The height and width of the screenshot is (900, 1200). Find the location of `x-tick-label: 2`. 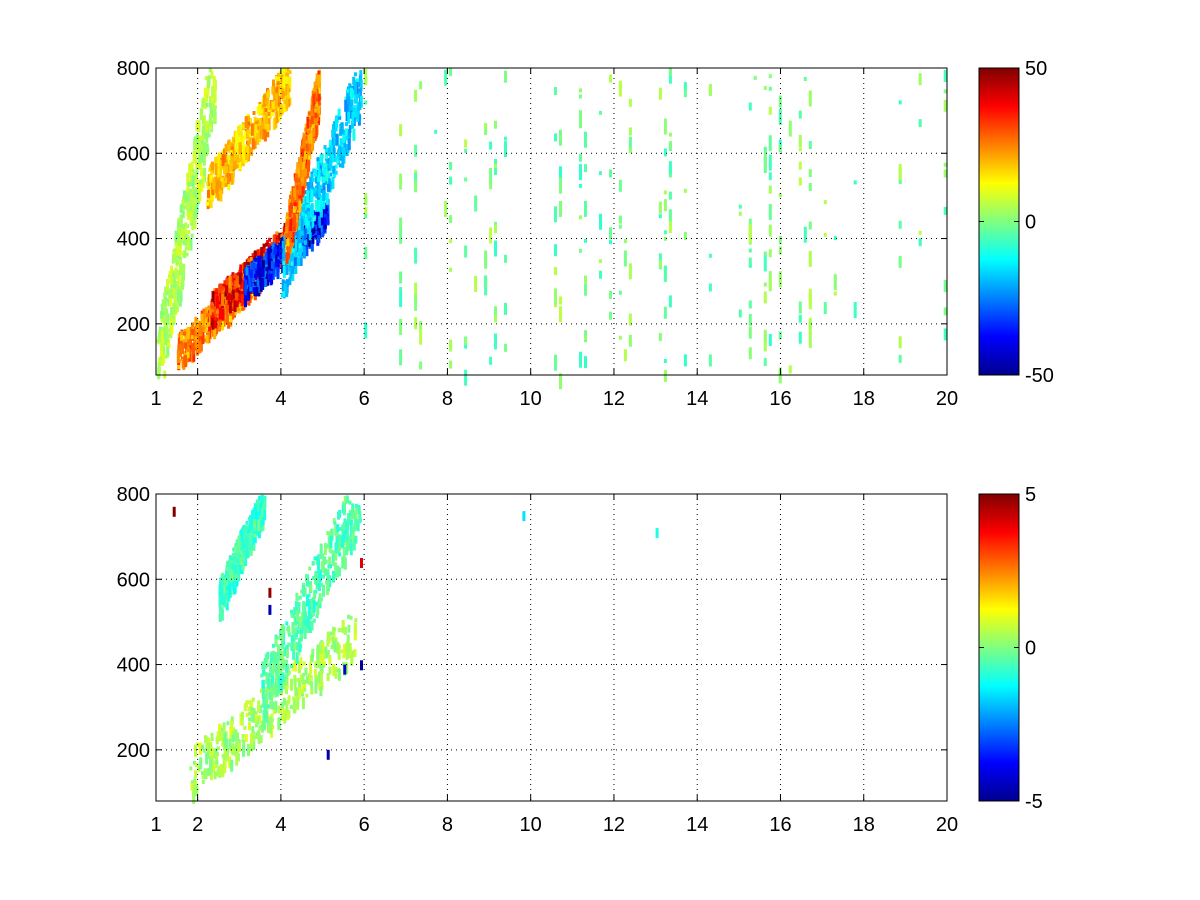

x-tick-label: 2 is located at coordinates (197, 399).